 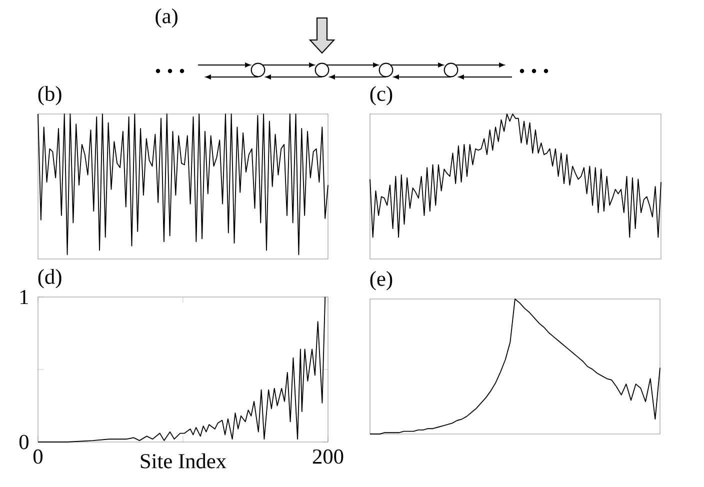 What do you see at coordinates (24, 297) in the screenshot?
I see `y-tick-label: 1` at bounding box center [24, 297].